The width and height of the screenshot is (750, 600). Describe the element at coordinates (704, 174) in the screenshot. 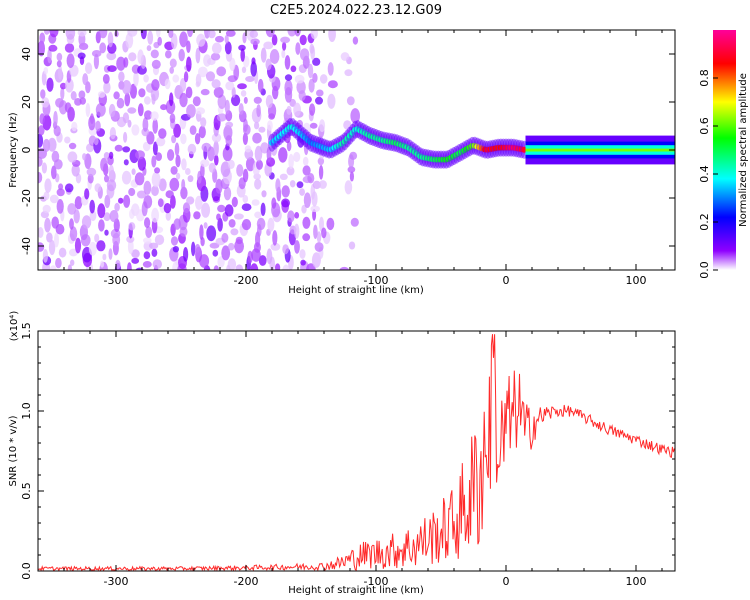

I see `colorbar-tick-label: 0.4` at that location.